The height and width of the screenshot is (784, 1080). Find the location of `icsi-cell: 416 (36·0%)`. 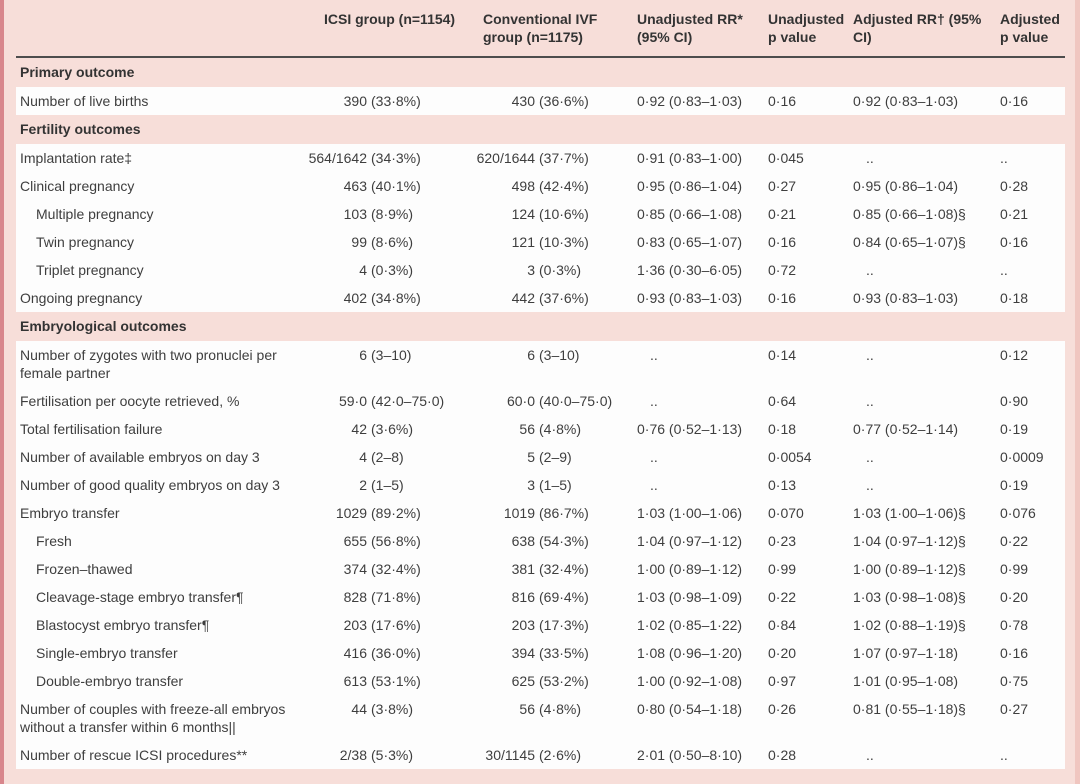

icsi-cell: 416 (36·0%) is located at coordinates (403, 653).